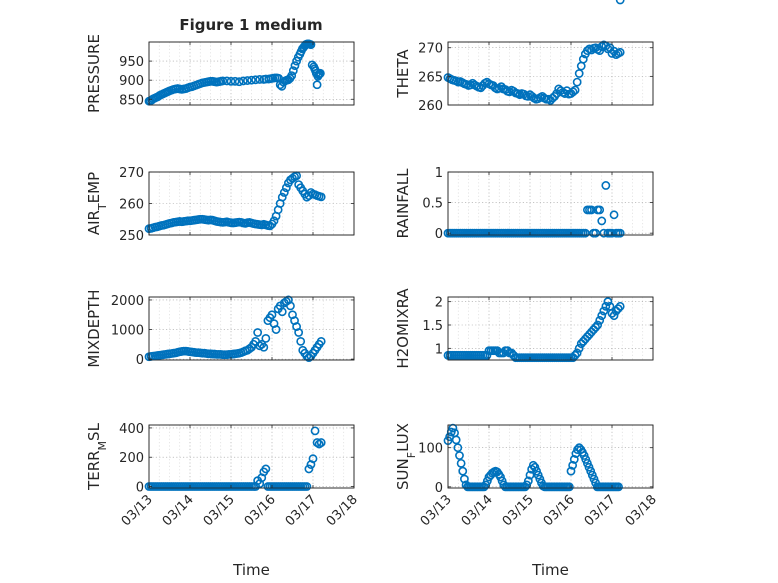 The width and height of the screenshot is (778, 583). Describe the element at coordinates (432, 326) in the screenshot. I see `y-tick-label: 1.5` at that location.